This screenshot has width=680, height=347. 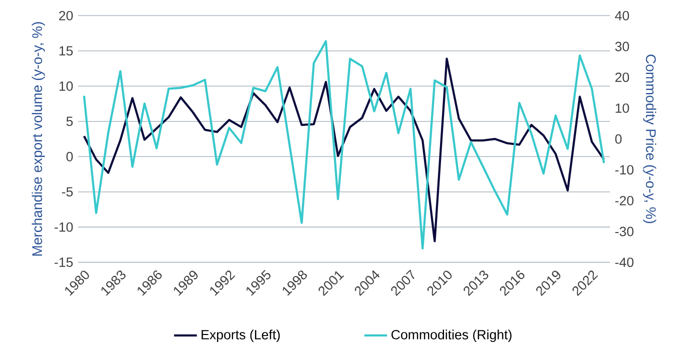 I want to click on y-tick-label: -15, so click(x=63, y=263).